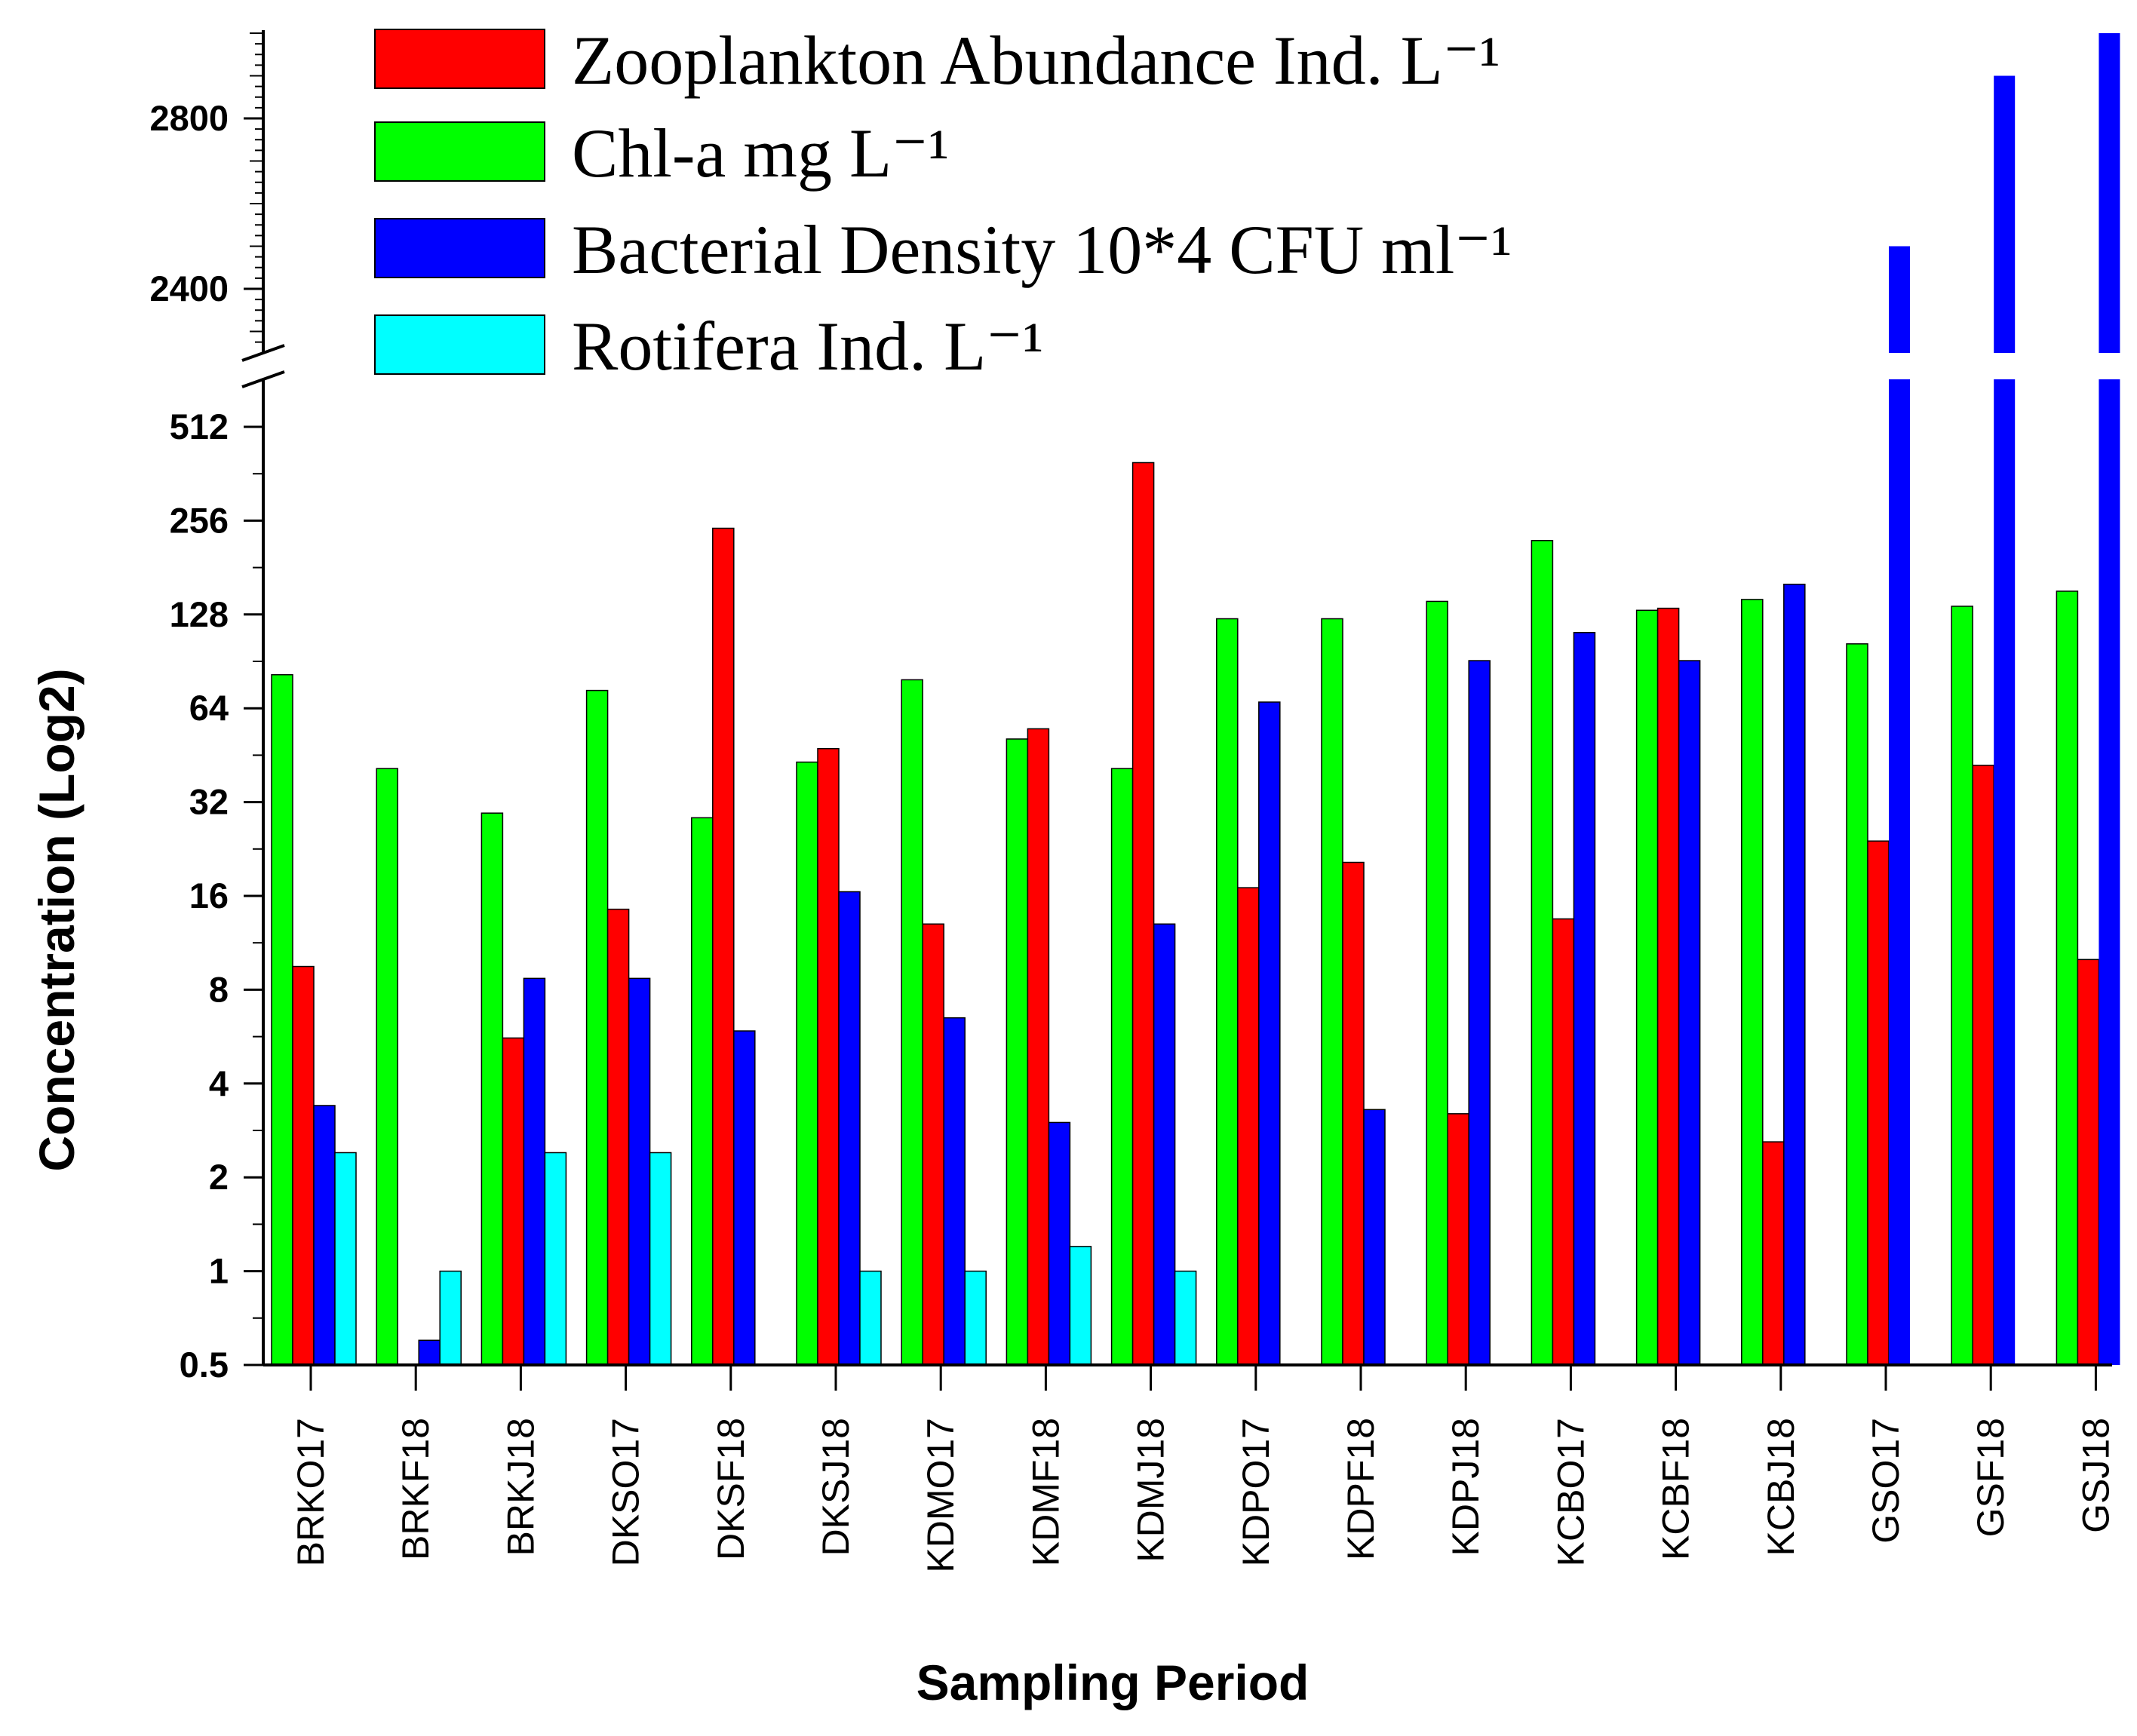 This screenshot has width=2137, height=1736. Describe the element at coordinates (534, 1171) in the screenshot. I see `bar-bacterial-brkj18` at that location.